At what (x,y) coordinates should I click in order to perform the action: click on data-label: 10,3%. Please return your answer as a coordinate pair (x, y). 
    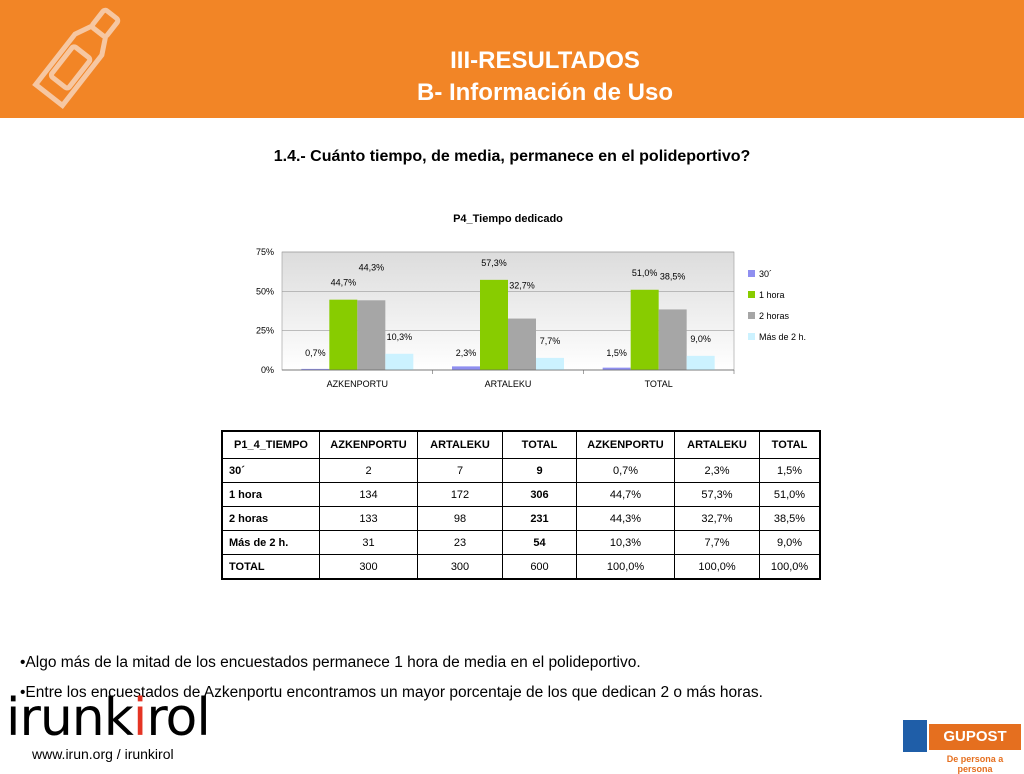
    Looking at the image, I should click on (400, 337).